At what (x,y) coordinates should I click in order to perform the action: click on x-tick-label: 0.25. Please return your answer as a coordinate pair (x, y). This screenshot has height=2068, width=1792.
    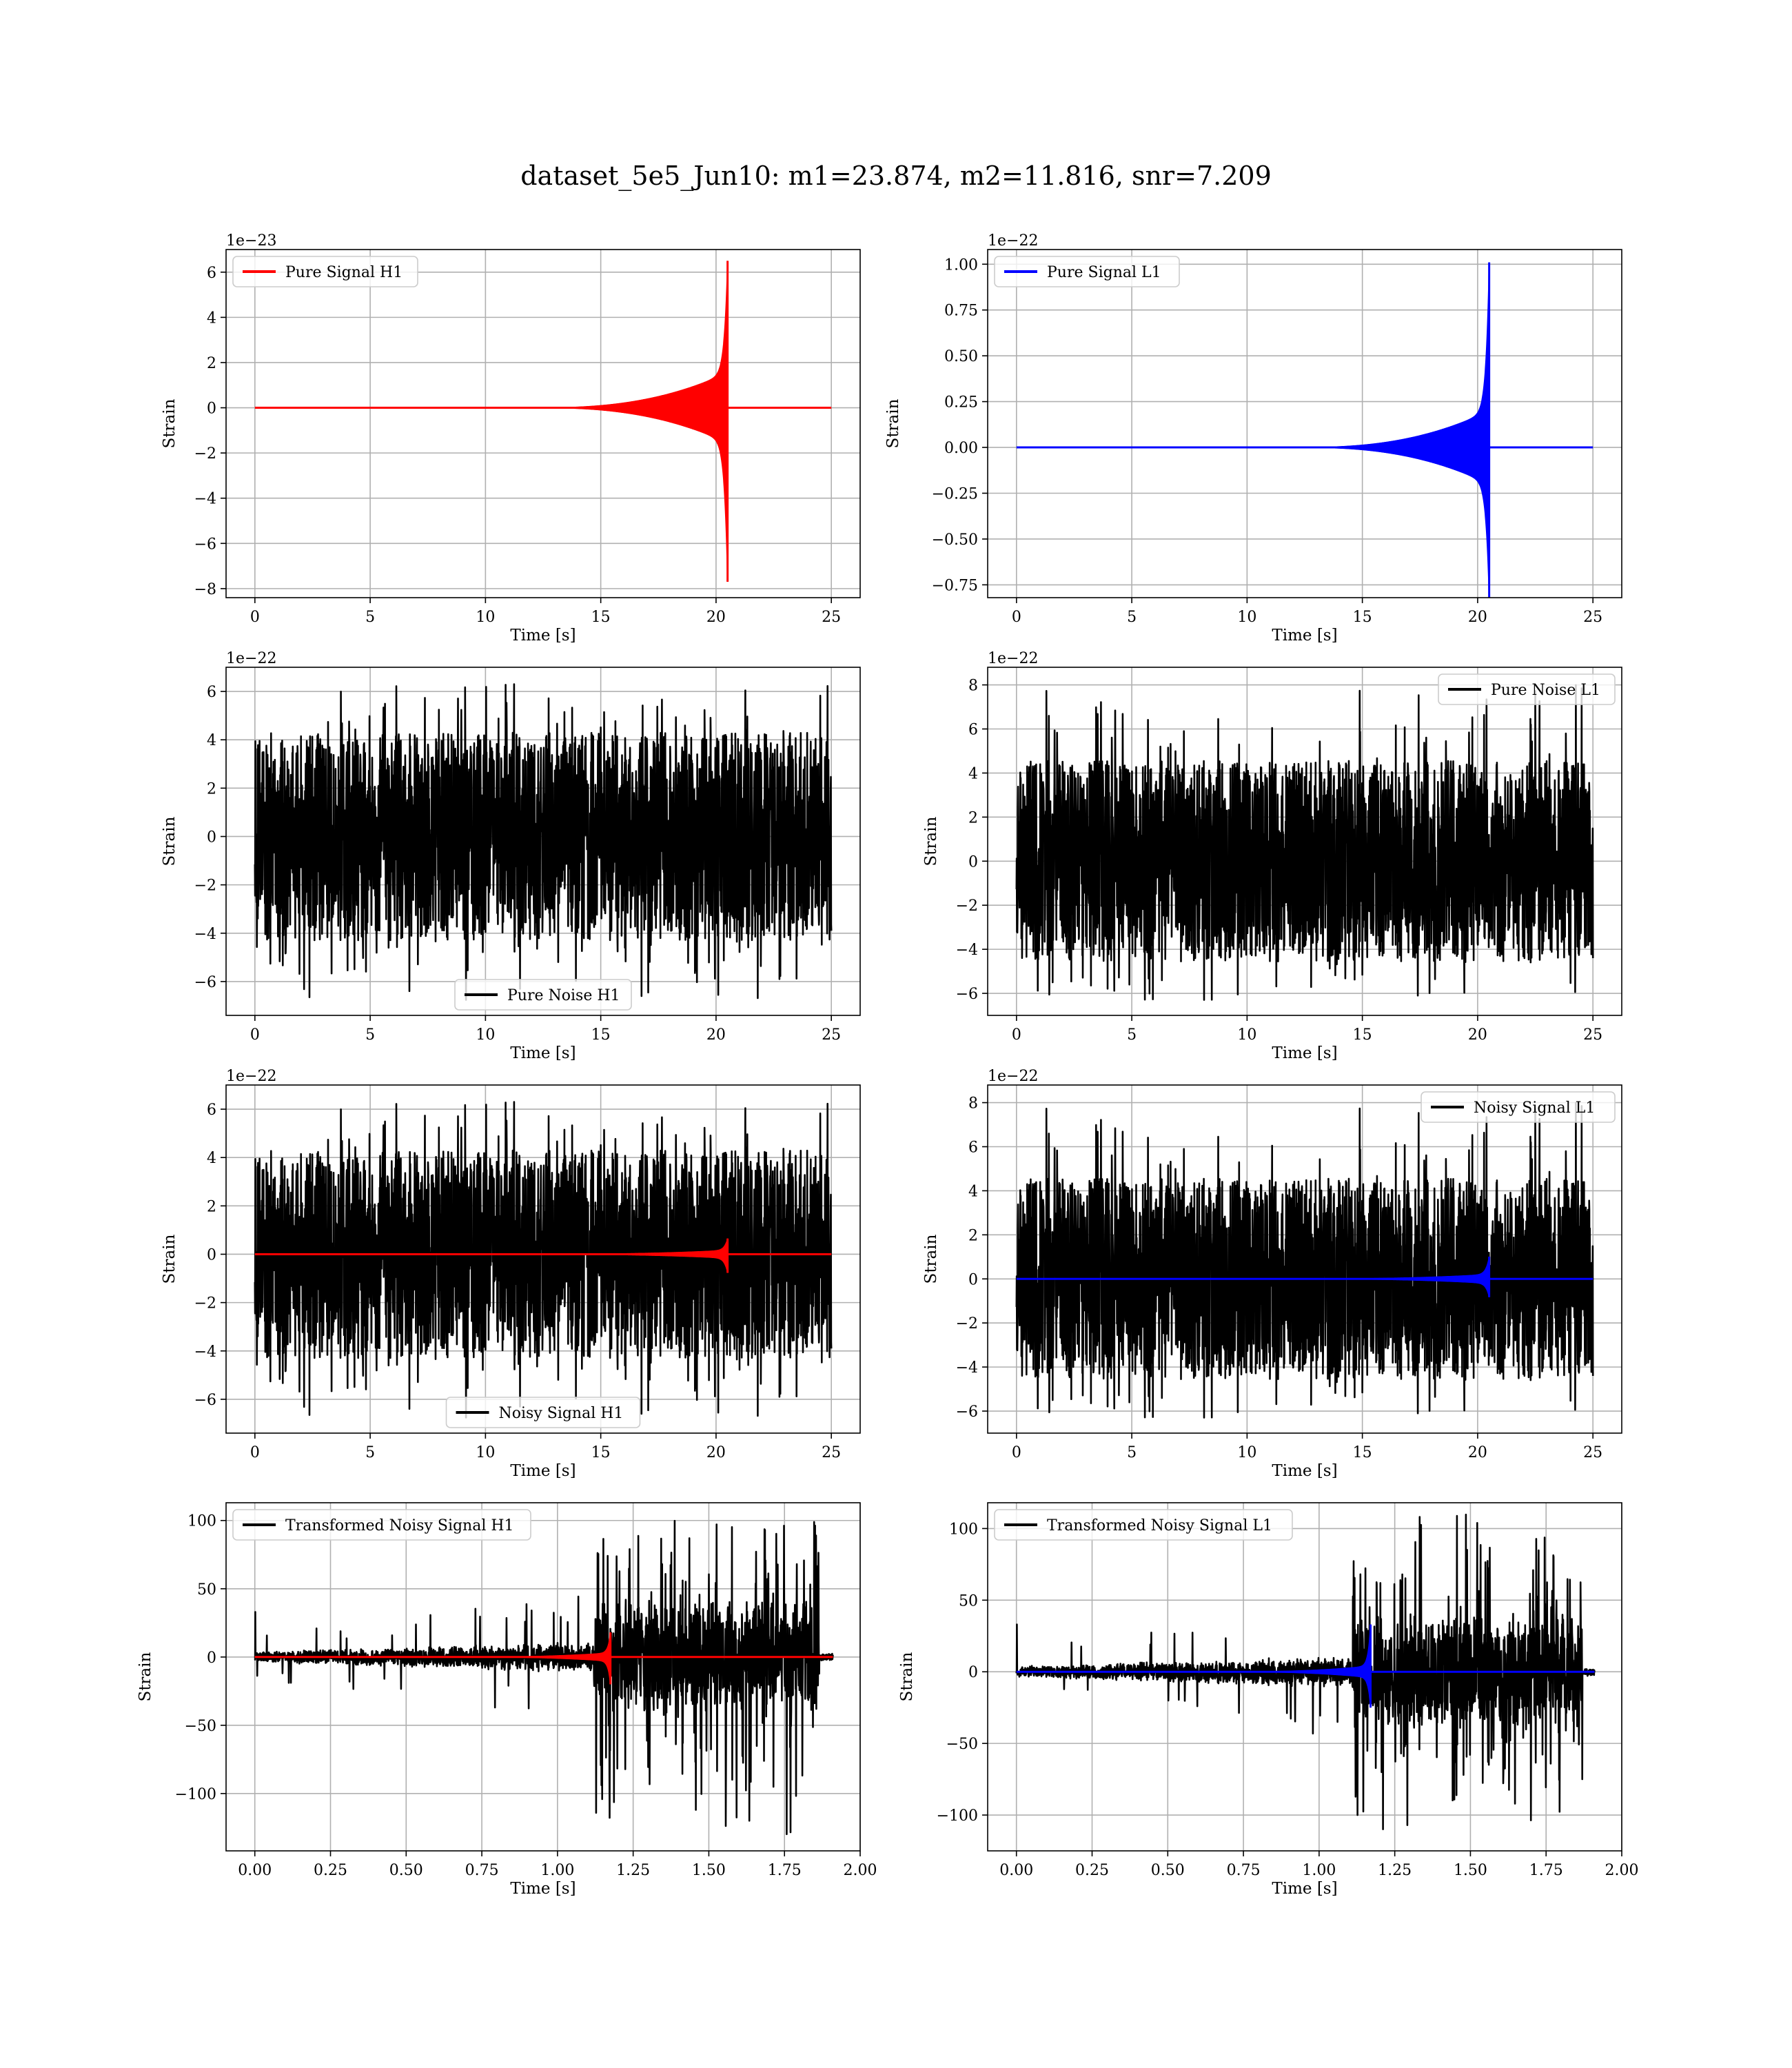
    Looking at the image, I should click on (330, 1870).